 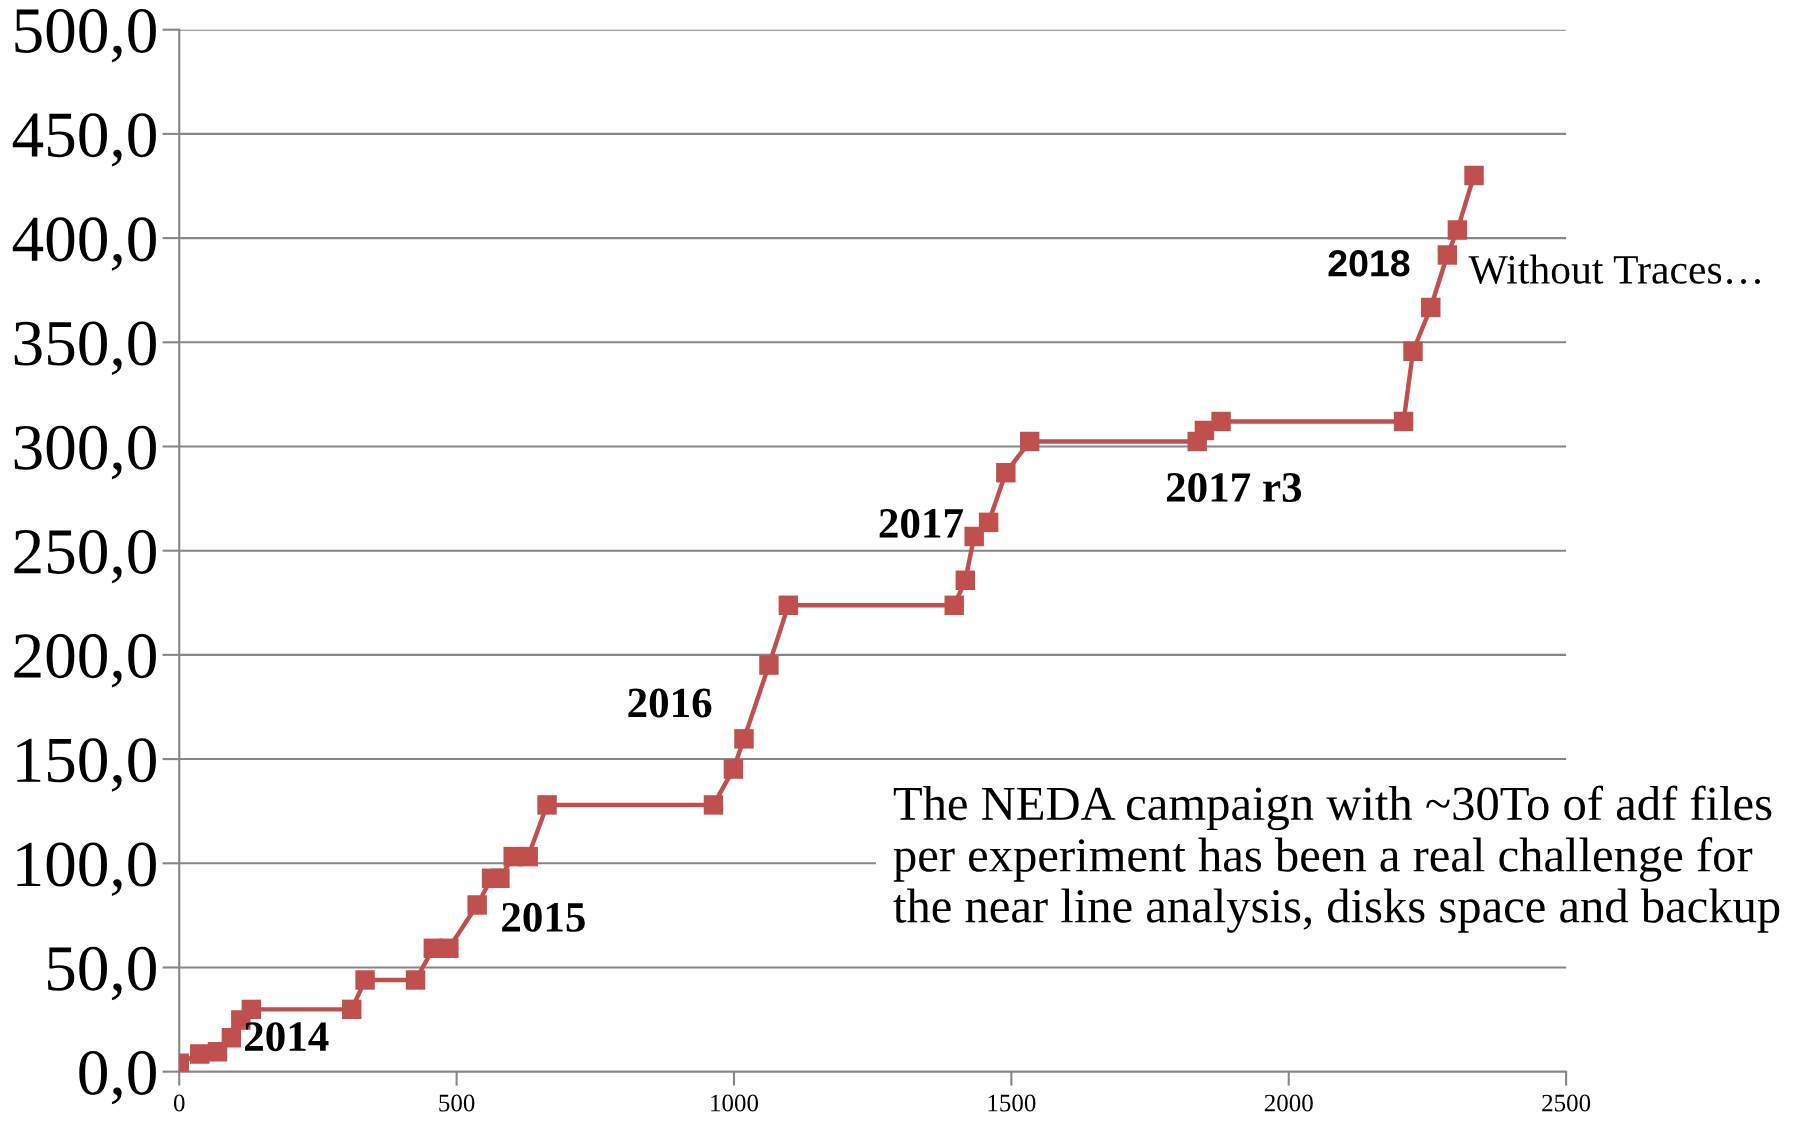 I want to click on y-tick-label: 100,0, so click(x=86, y=869).